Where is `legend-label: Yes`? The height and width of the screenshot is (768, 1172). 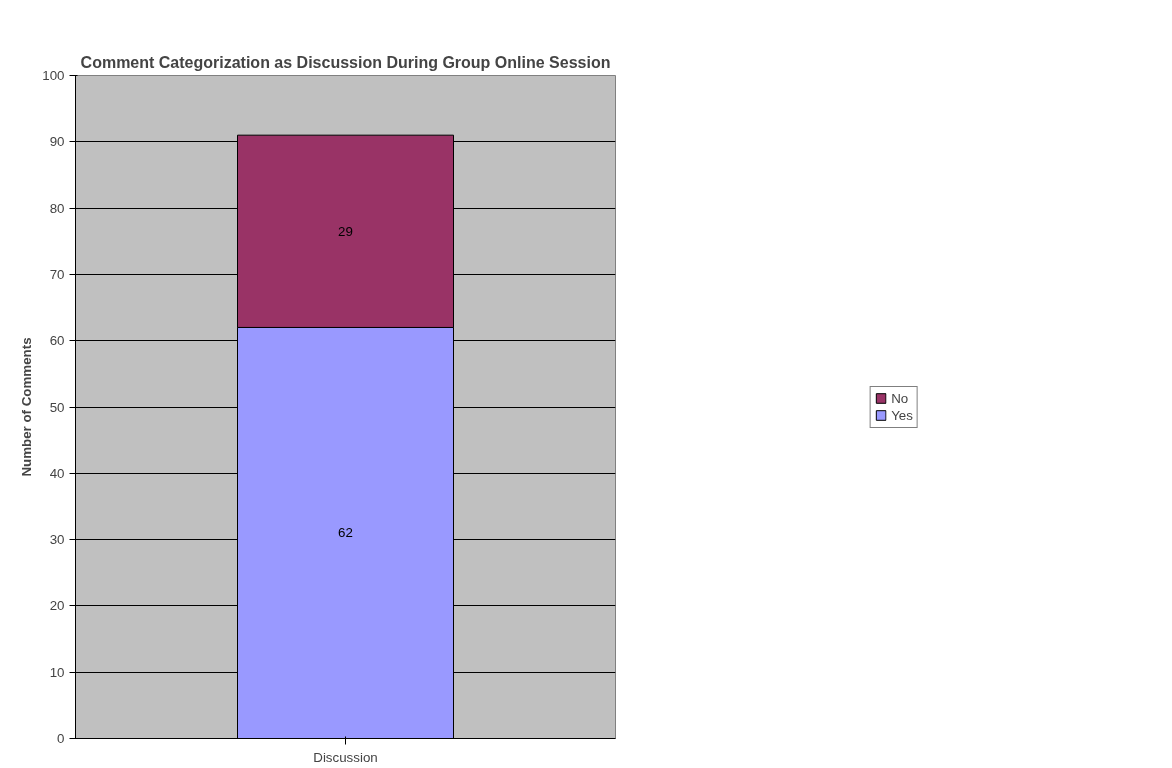
legend-label: Yes is located at coordinates (902, 415).